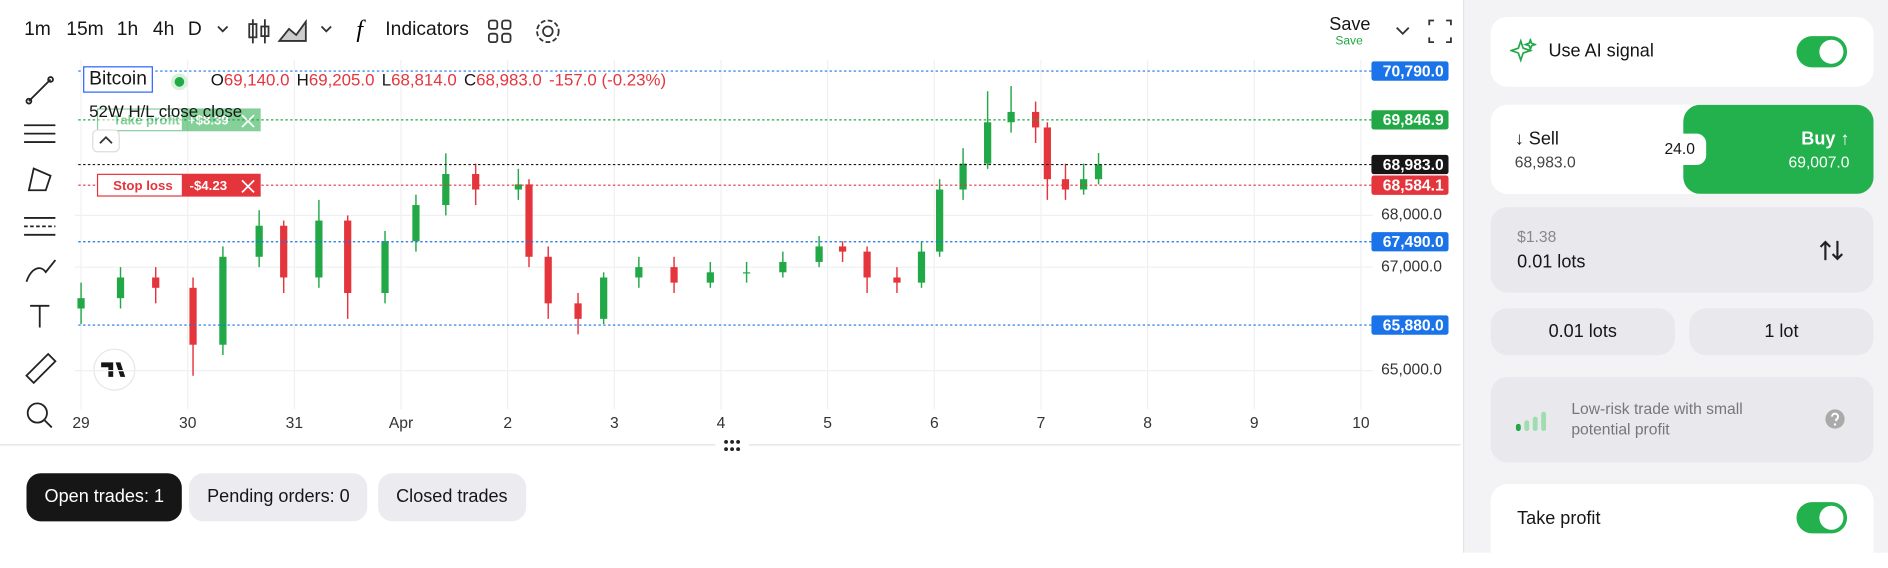  Describe the element at coordinates (1413, 242) in the screenshot. I see `price-label: 67,490.0` at that location.